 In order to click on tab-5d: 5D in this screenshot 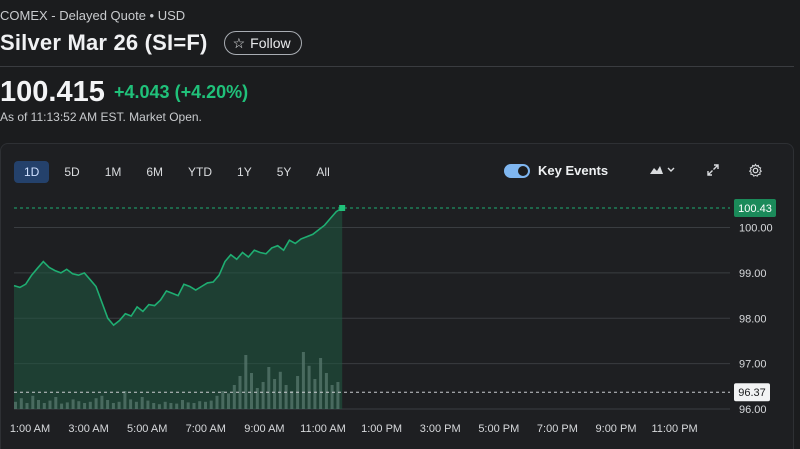, I will do `click(72, 172)`.